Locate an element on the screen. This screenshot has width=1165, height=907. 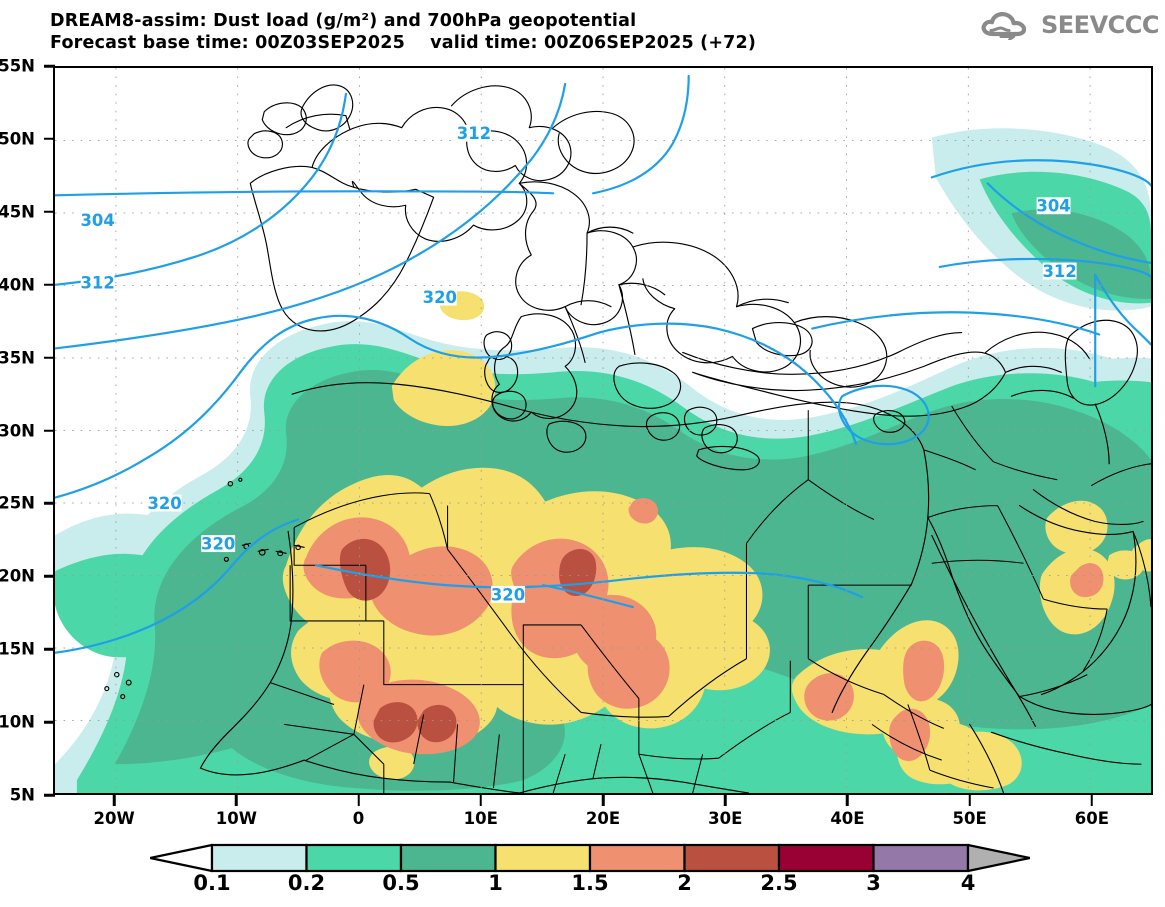
colorbar-swatches is located at coordinates (590, 858).